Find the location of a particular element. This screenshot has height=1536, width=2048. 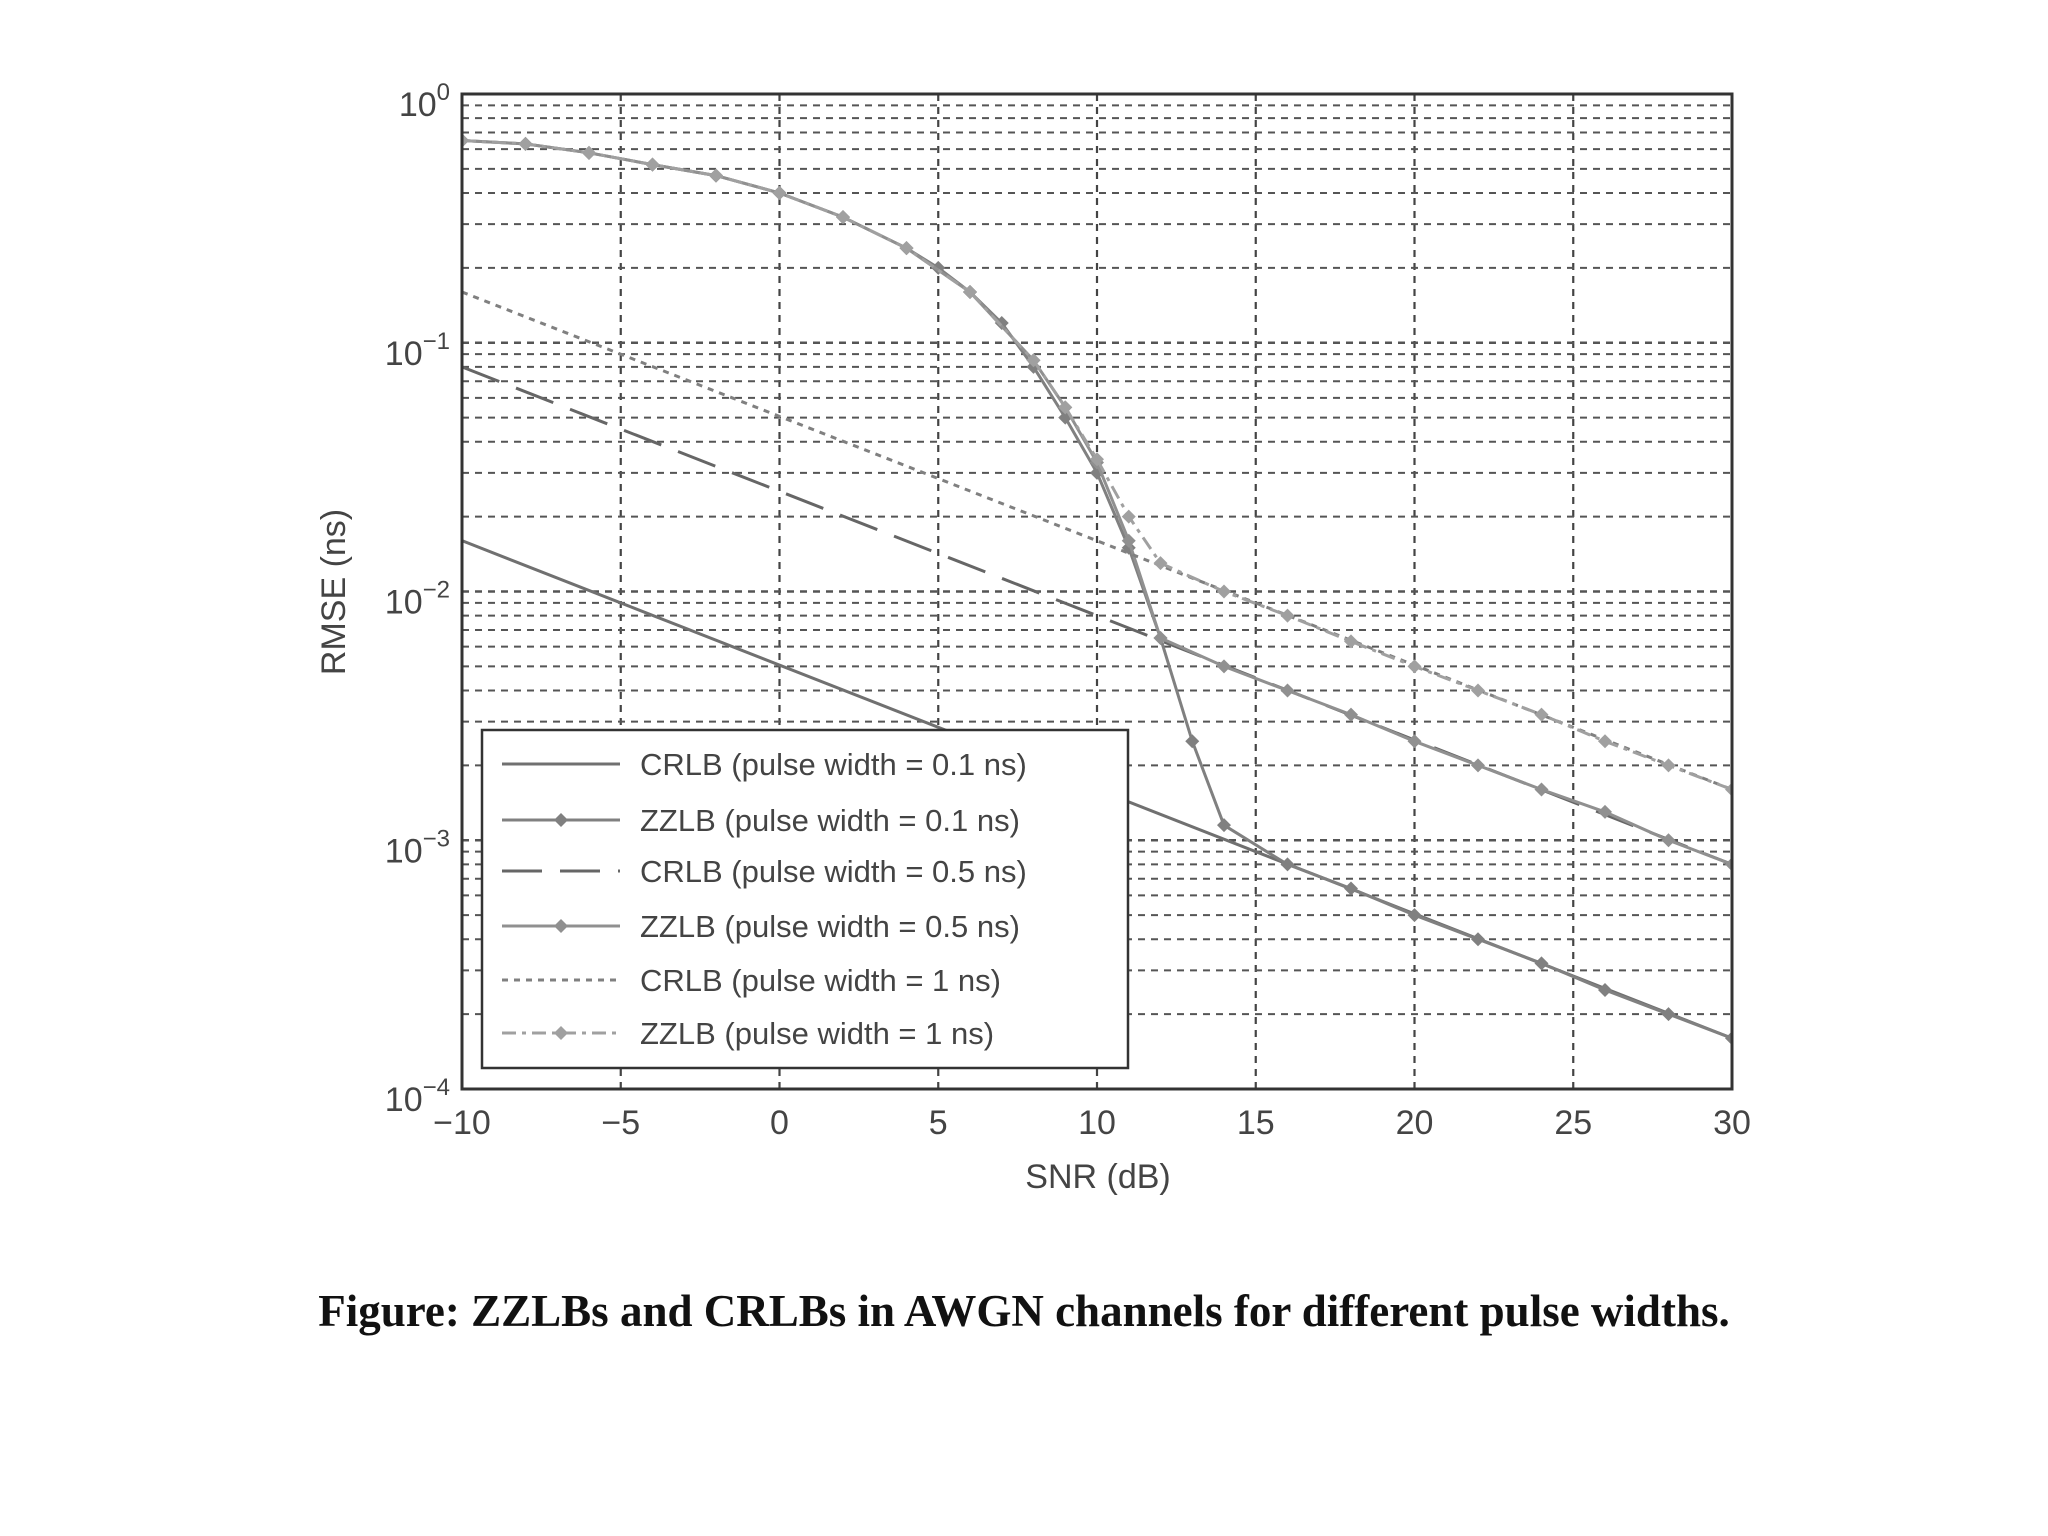

legend-label-6: ZZLB (pulse width = 1 ns) is located at coordinates (817, 1033).